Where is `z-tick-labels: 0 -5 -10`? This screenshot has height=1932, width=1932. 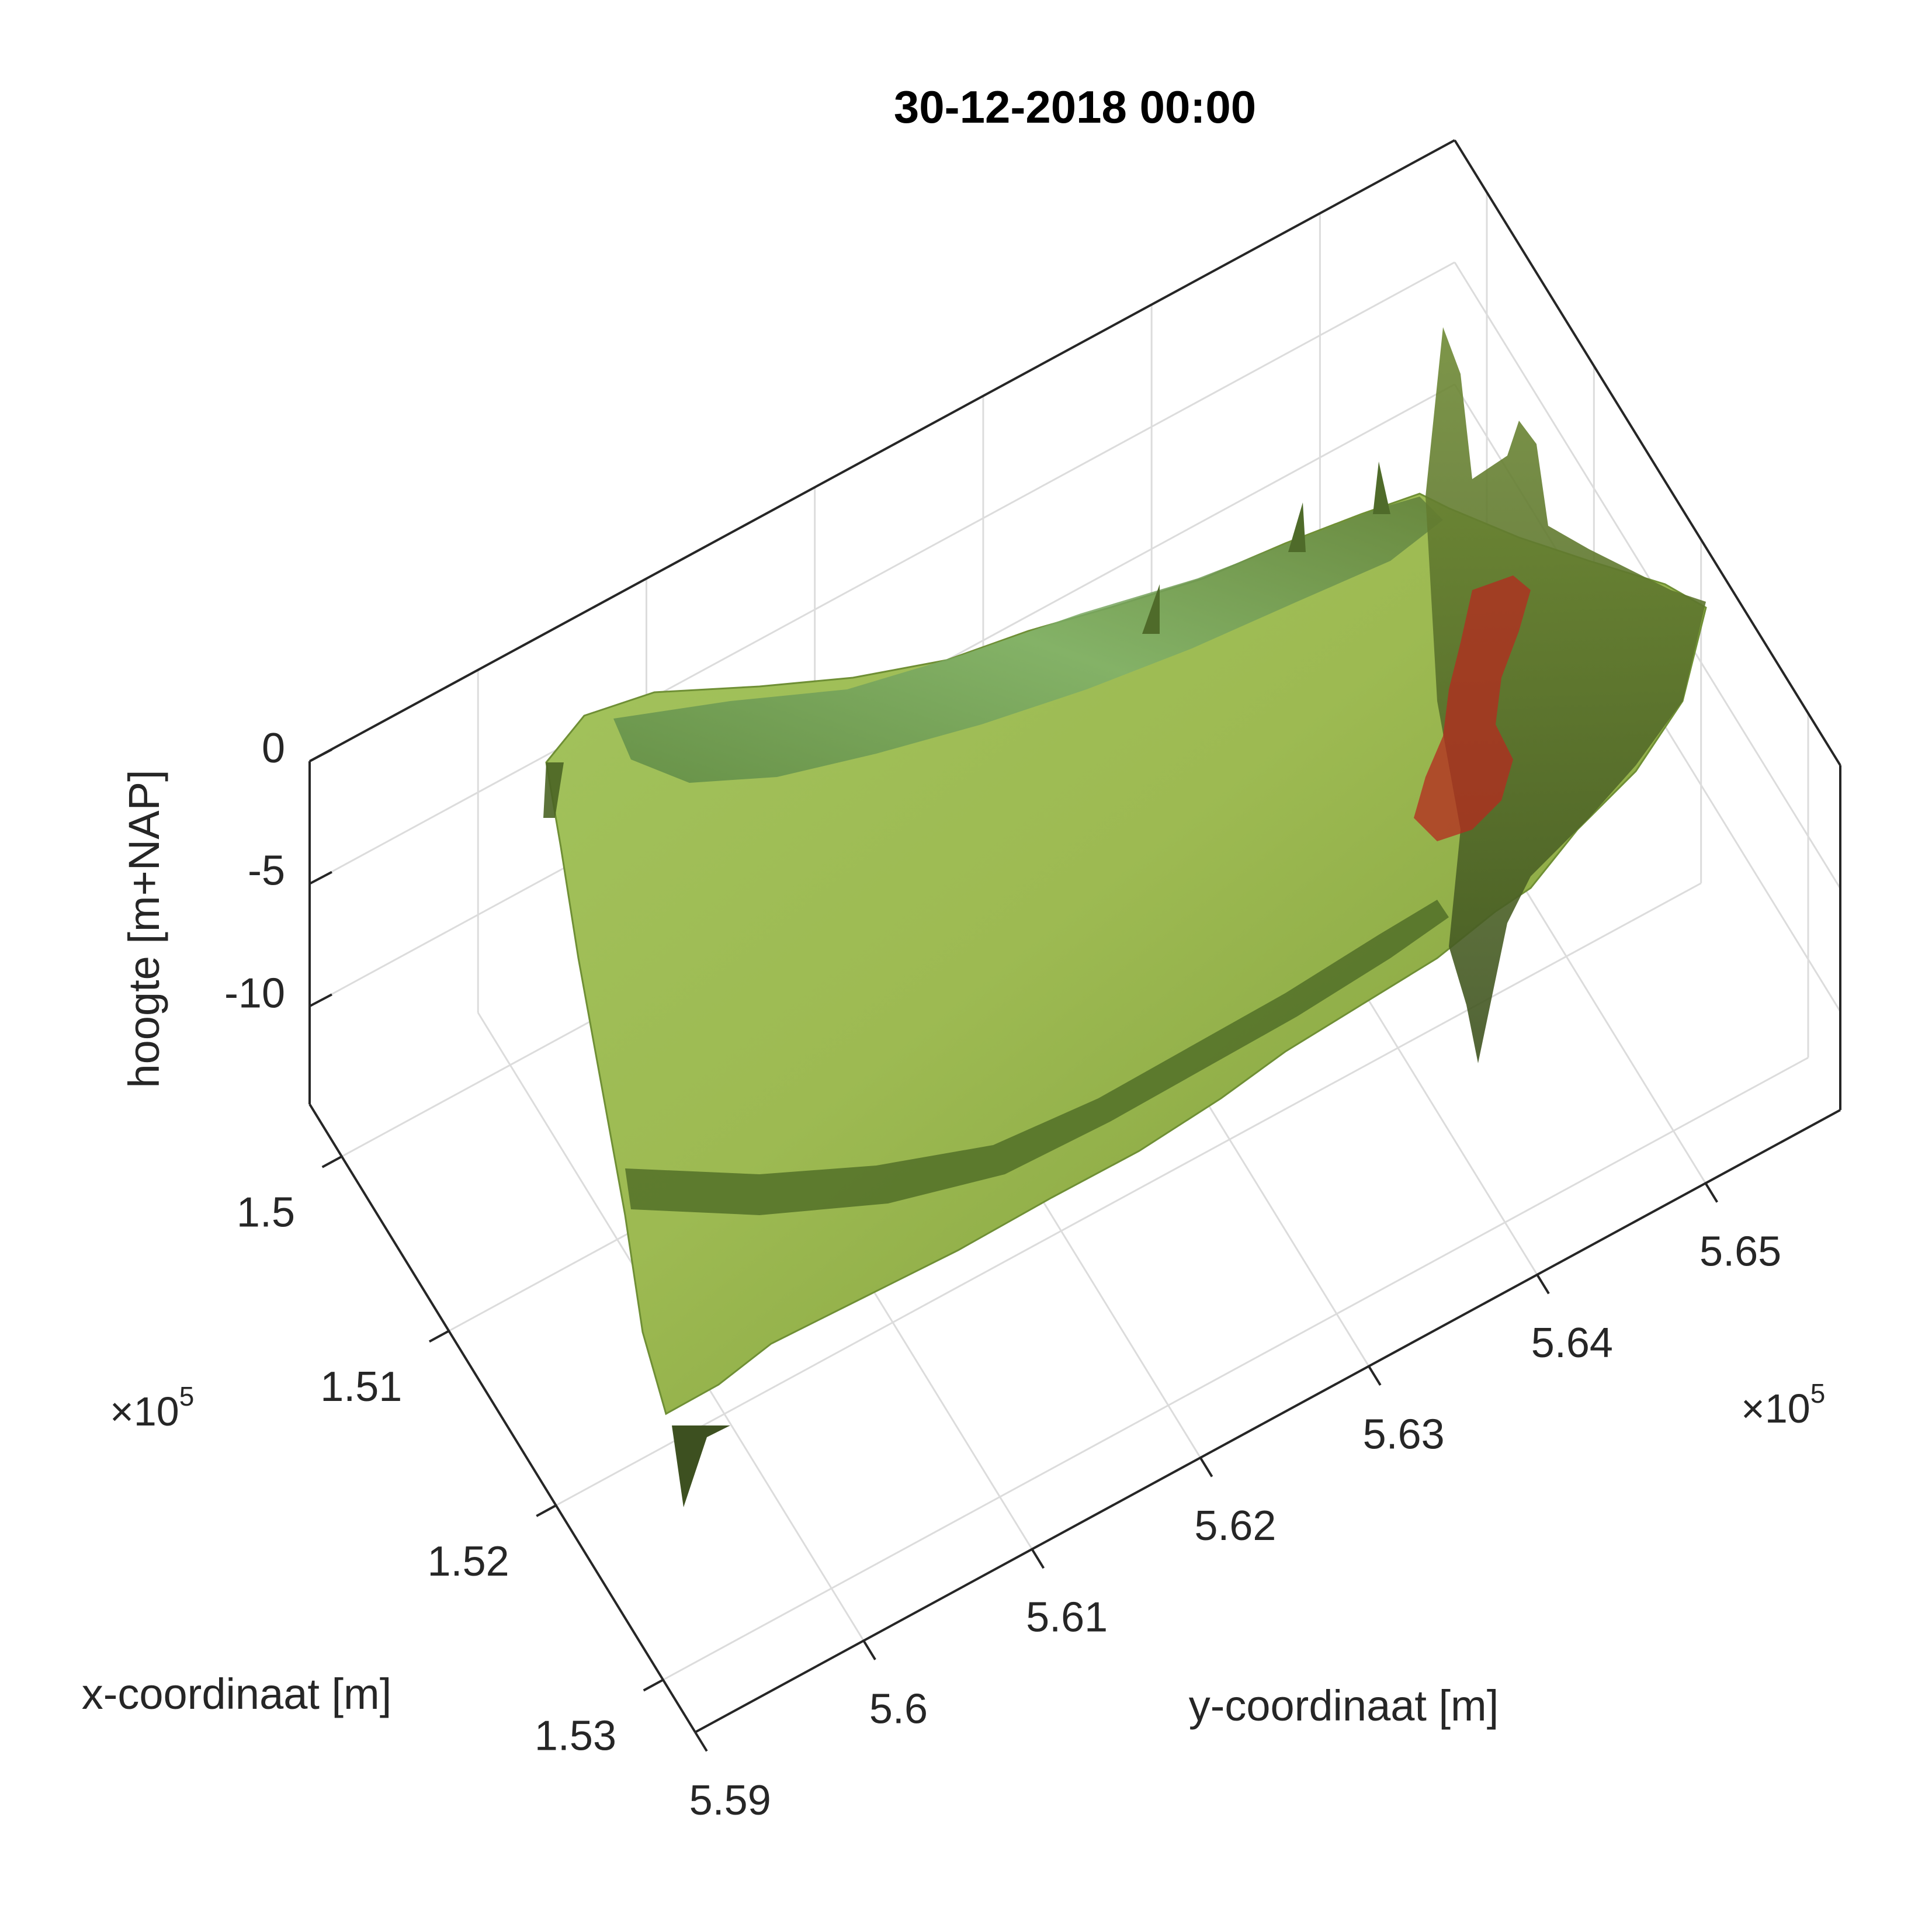 z-tick-labels: 0 -5 -10 is located at coordinates (255, 871).